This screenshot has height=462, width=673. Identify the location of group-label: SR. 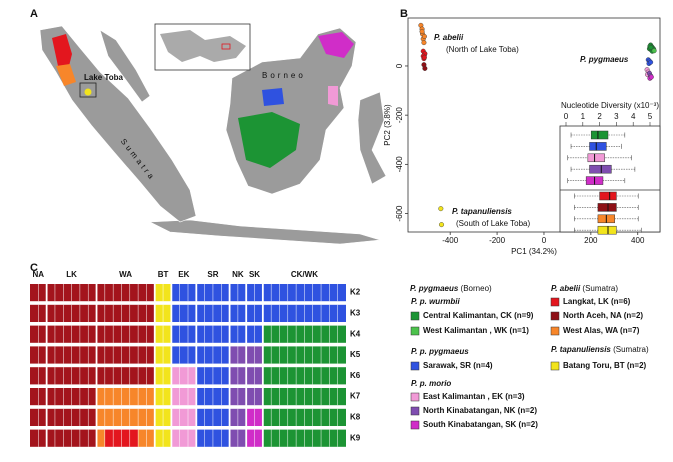
(212, 274).